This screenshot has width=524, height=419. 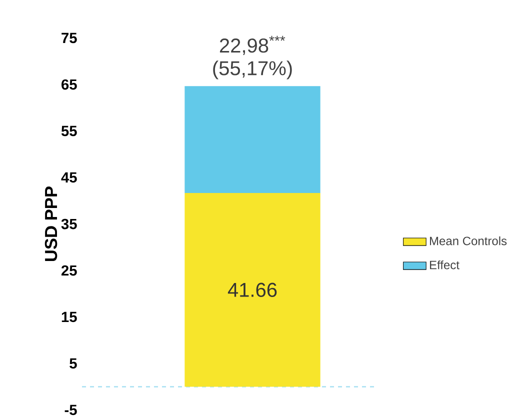 What do you see at coordinates (69, 131) in the screenshot?
I see `y-tick-label: 55` at bounding box center [69, 131].